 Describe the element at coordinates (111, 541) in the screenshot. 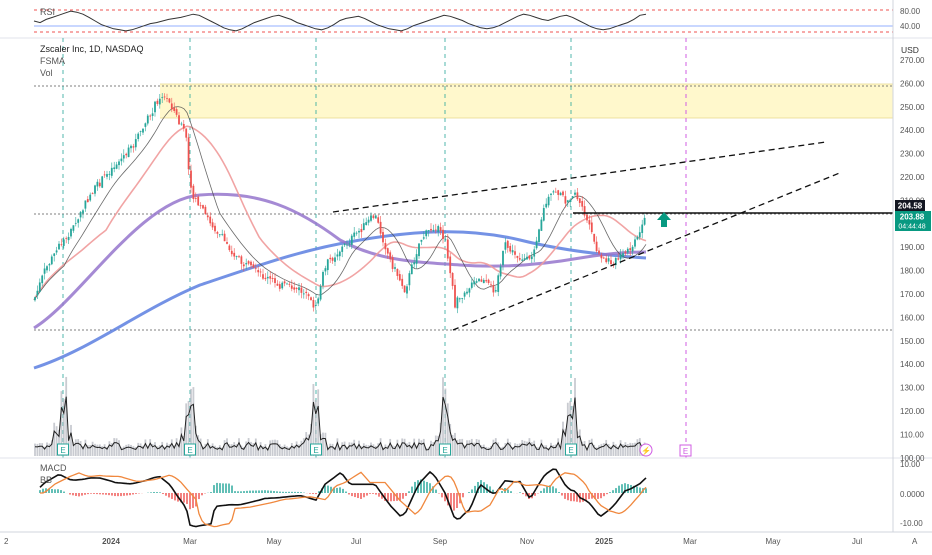

I see `time-tick-label: 2024` at that location.